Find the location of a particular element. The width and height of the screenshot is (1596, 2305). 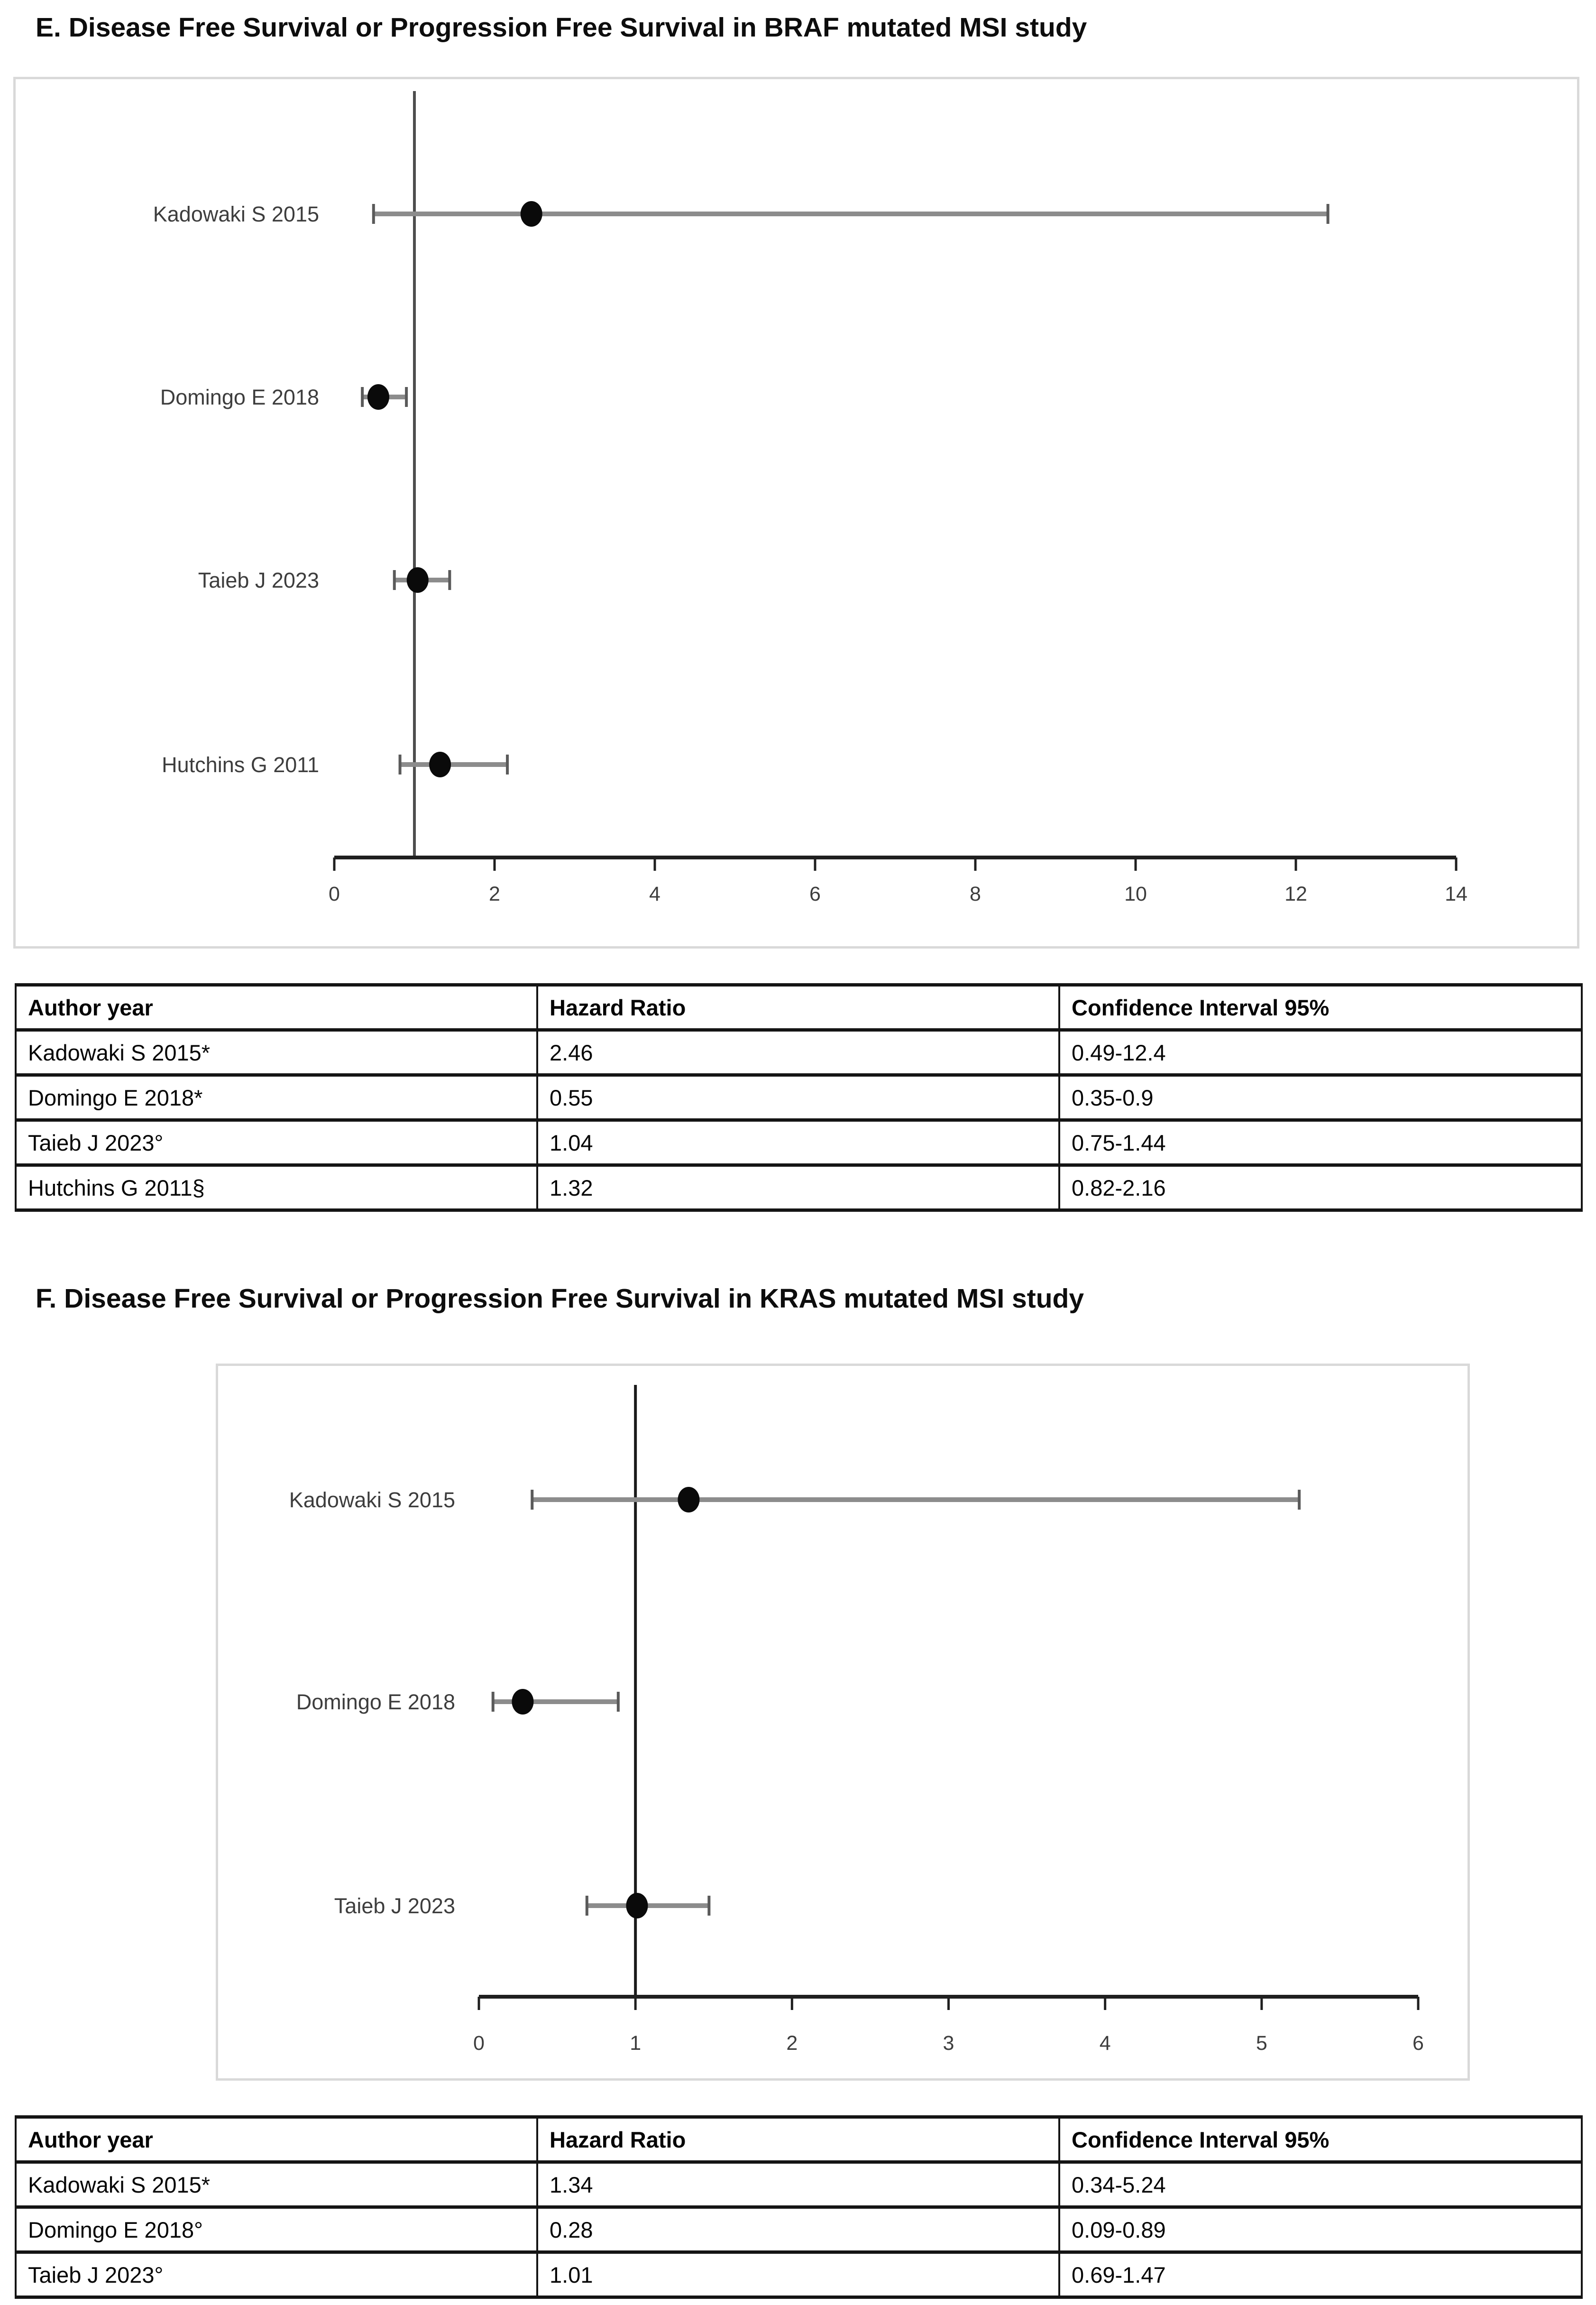

table-cell: 1.04 is located at coordinates (798, 1142).